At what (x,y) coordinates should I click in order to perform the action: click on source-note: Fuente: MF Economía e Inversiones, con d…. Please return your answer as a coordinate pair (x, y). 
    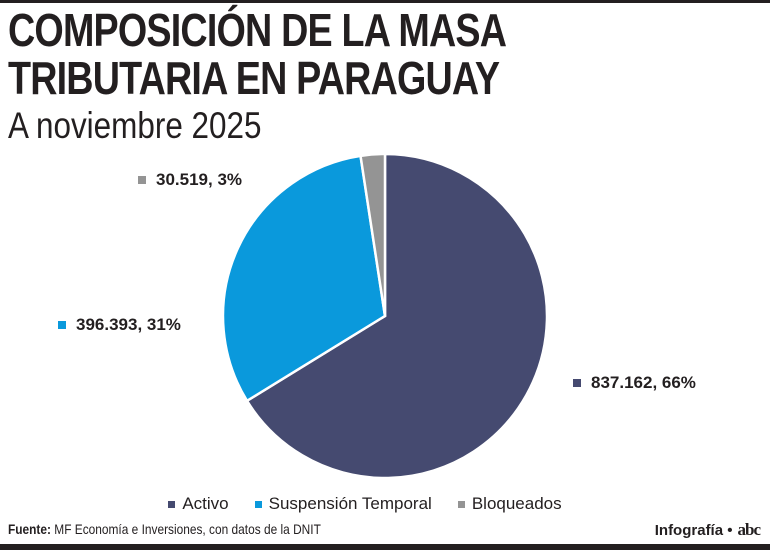
    Looking at the image, I should click on (164, 529).